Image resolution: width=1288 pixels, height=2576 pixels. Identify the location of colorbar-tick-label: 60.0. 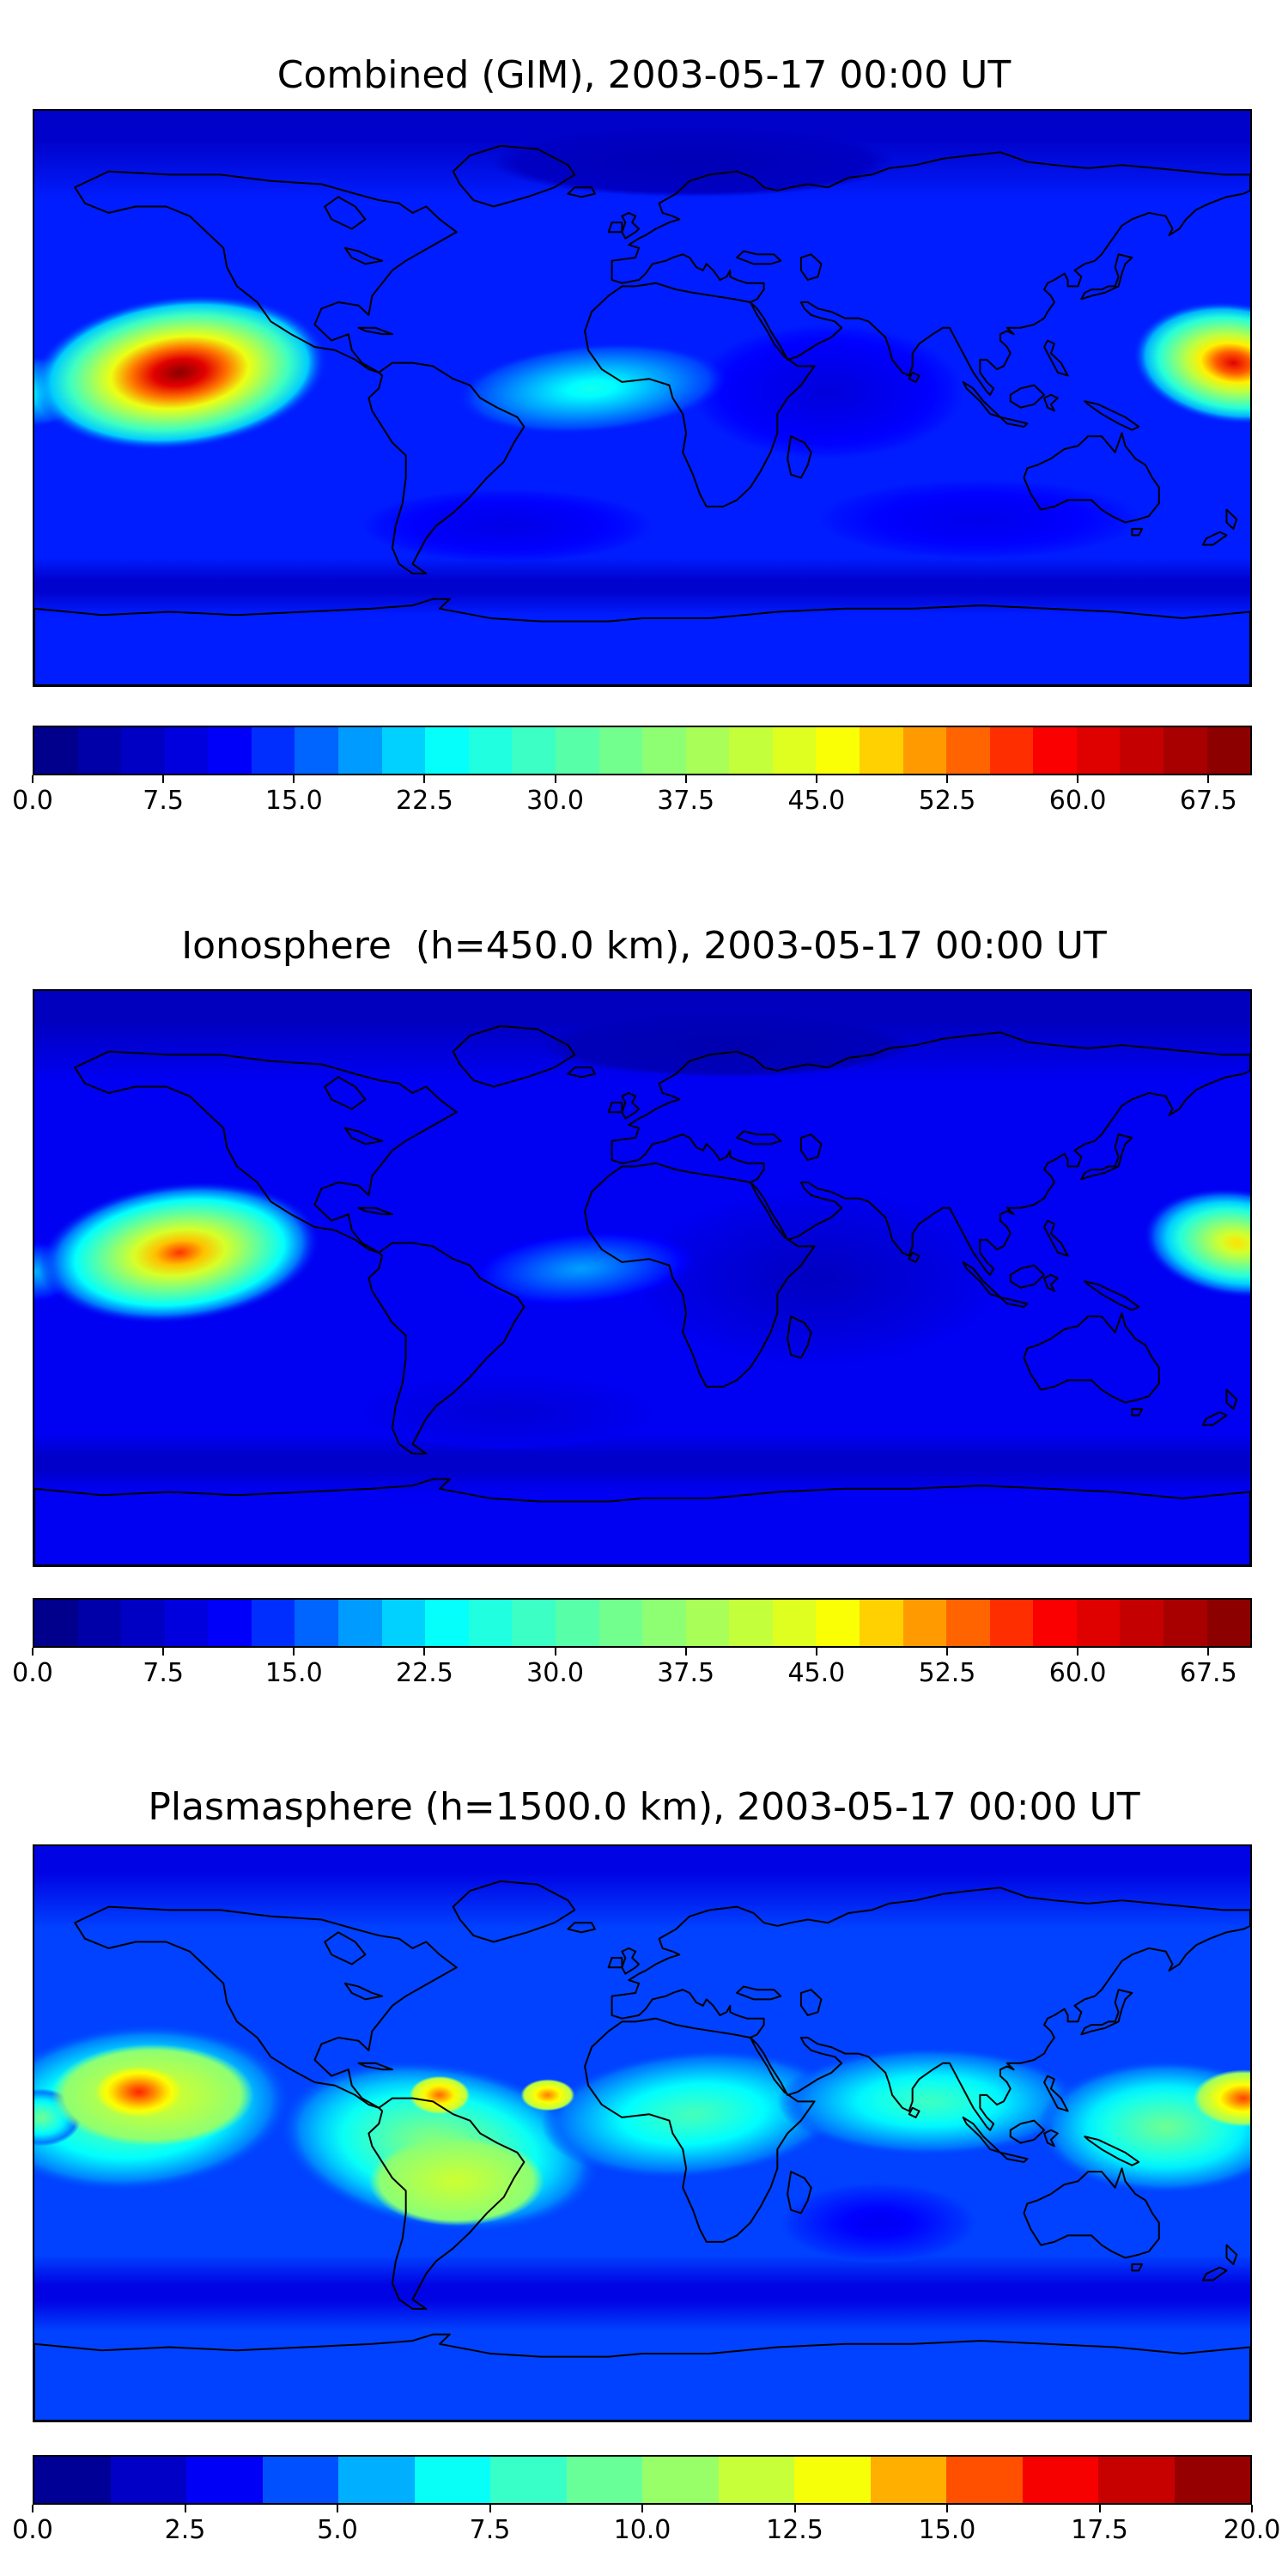
(1078, 1673).